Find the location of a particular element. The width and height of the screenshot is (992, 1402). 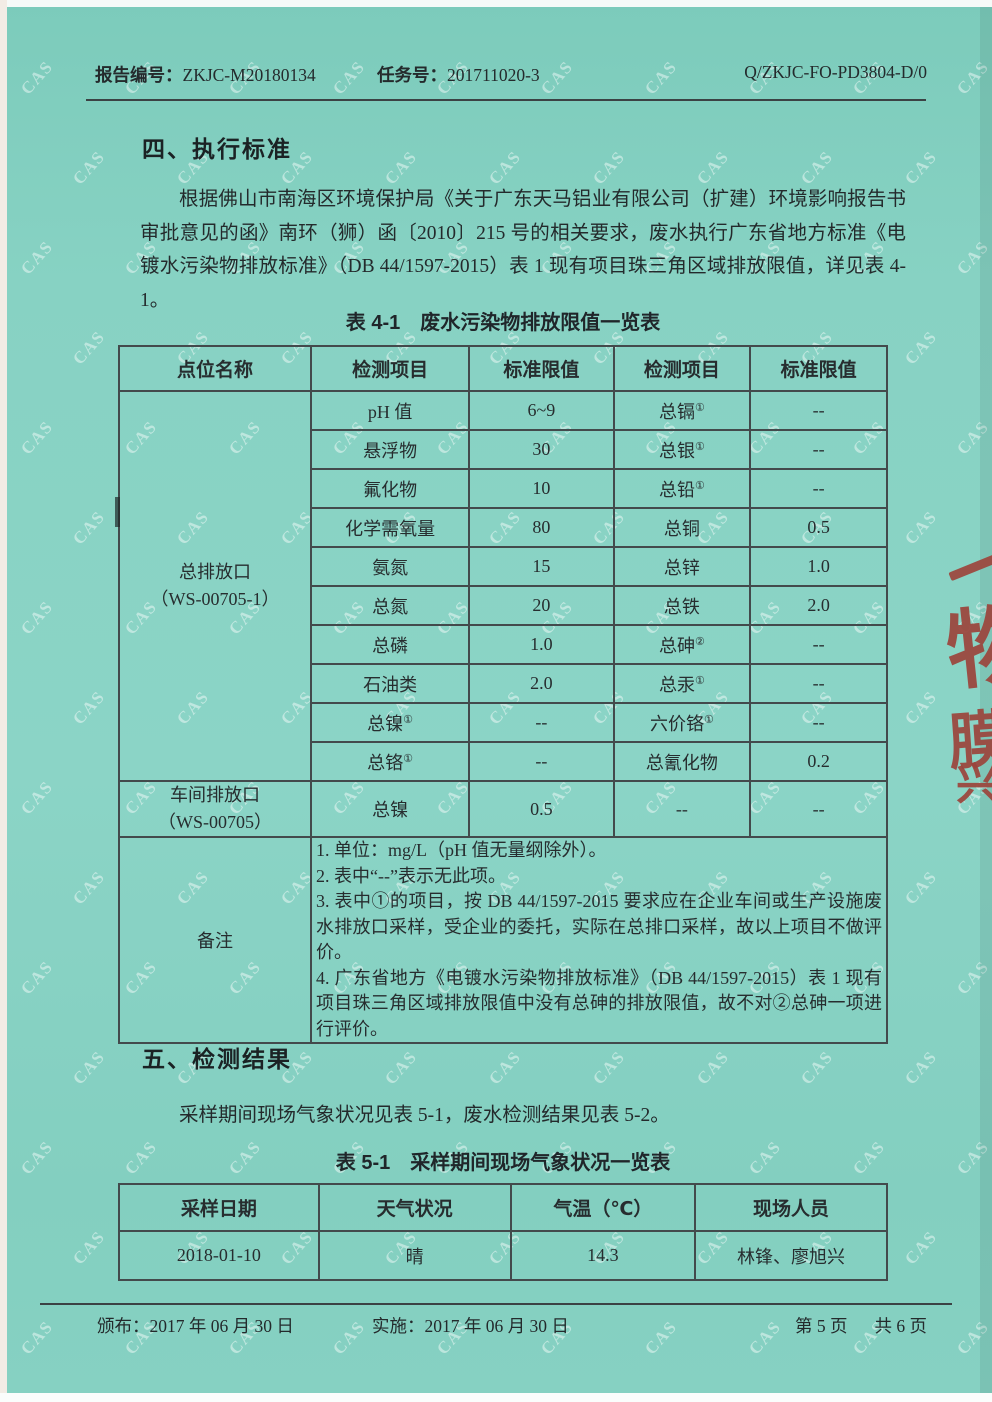

table5-title: 表 5-1 采样期间现场气象状况一览表 is located at coordinates (503, 1163).